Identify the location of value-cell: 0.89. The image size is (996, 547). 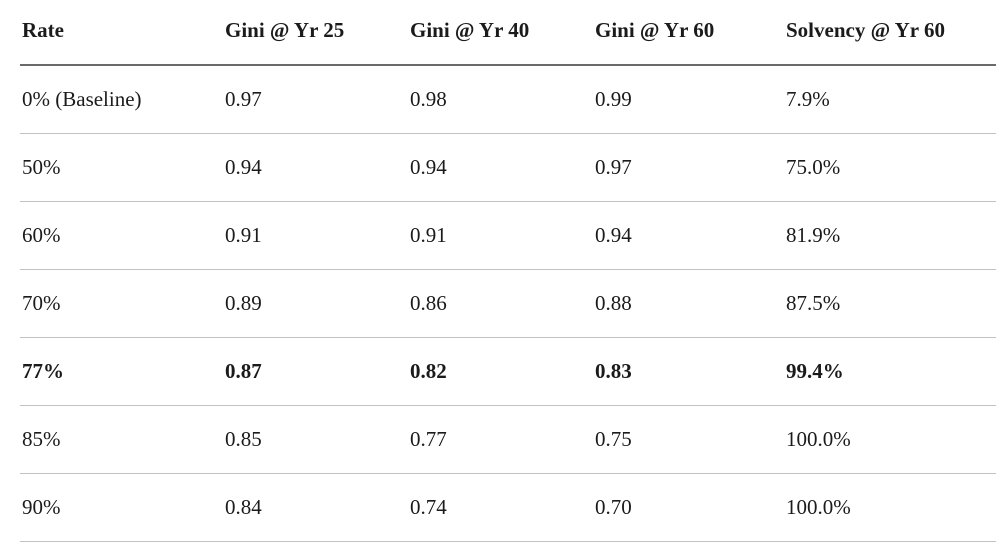
(315, 303).